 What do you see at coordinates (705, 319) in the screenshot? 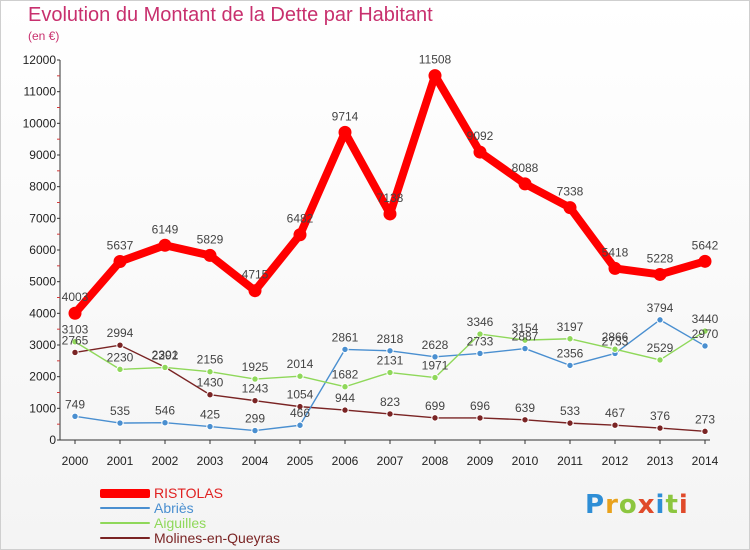
I see `data-label: 3440` at bounding box center [705, 319].